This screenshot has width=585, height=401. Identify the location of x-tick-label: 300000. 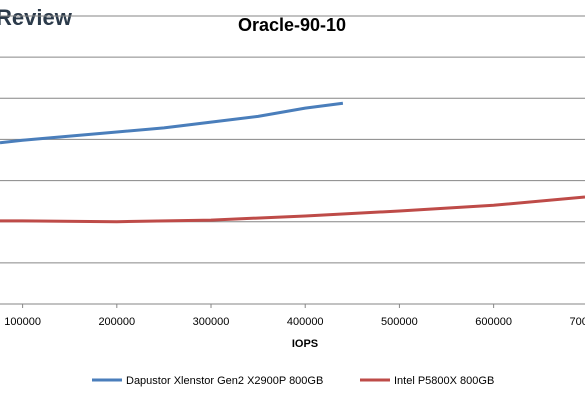
(211, 322).